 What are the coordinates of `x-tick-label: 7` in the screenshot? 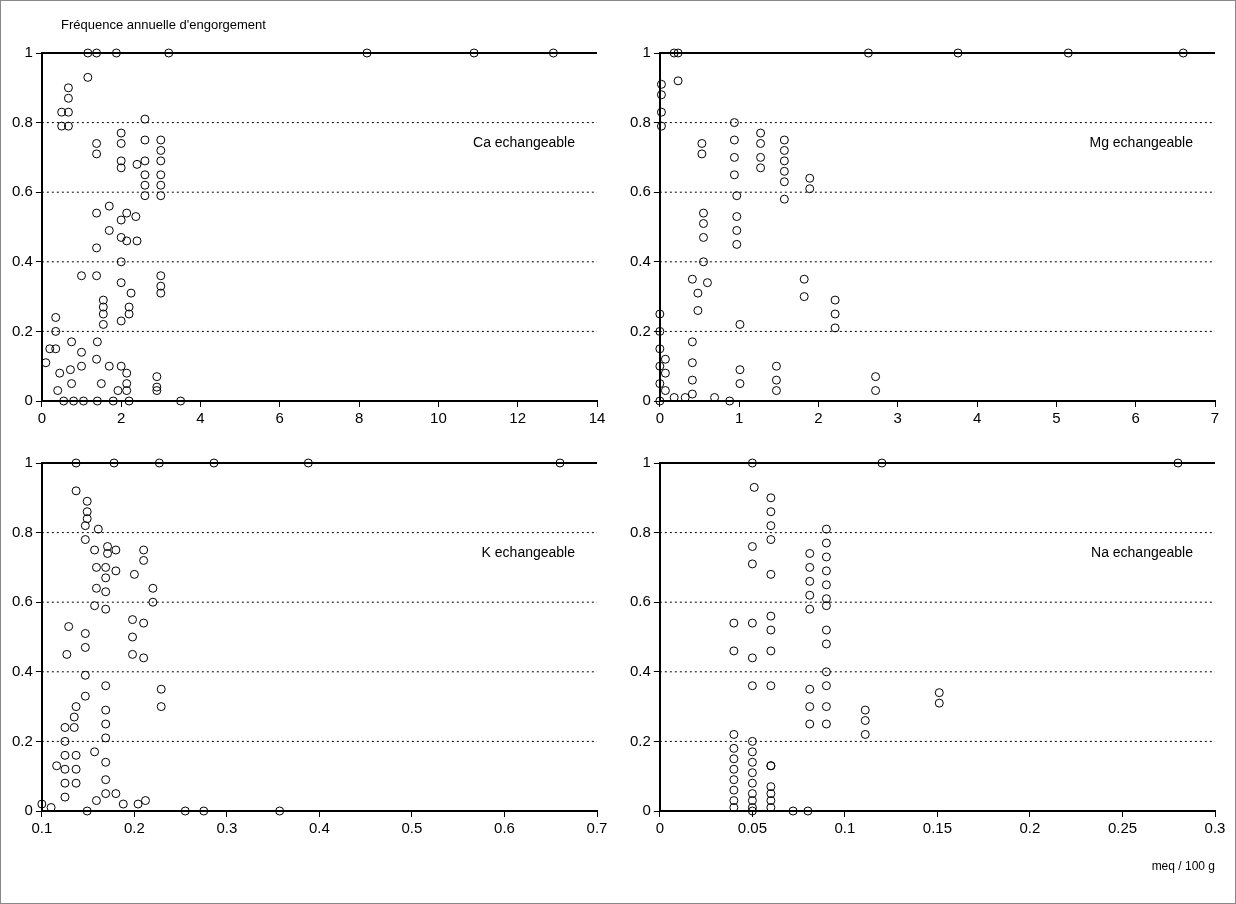 It's located at (1215, 418).